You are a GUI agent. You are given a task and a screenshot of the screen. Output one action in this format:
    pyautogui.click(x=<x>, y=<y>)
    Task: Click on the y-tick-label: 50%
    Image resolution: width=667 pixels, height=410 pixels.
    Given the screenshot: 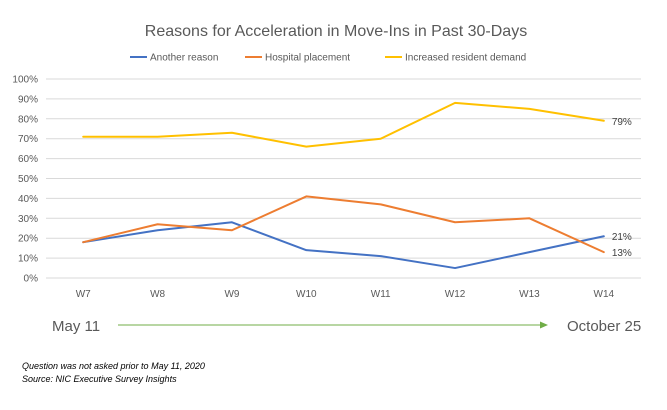 What is the action you would take?
    pyautogui.click(x=28, y=179)
    